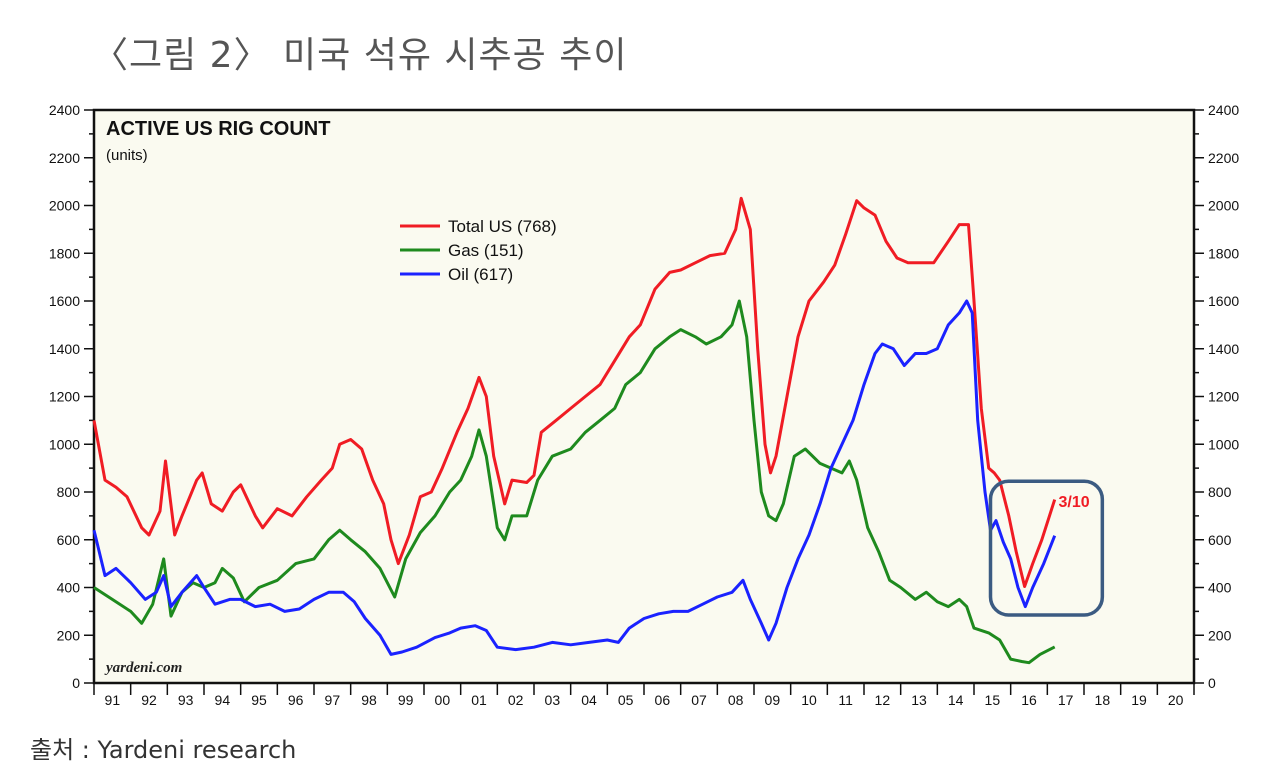 The image size is (1270, 776). What do you see at coordinates (883, 700) in the screenshot?
I see `x-tick-label: 12` at bounding box center [883, 700].